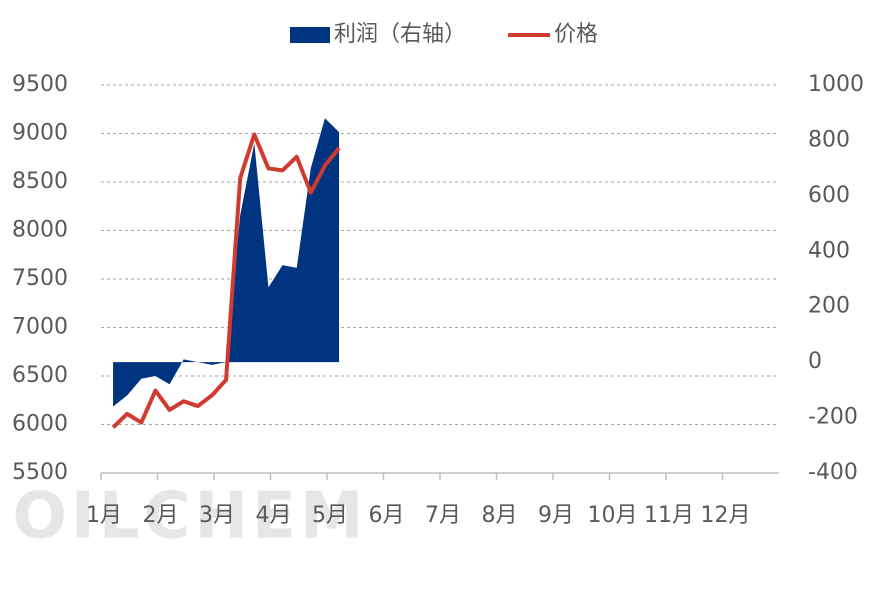 The width and height of the screenshot is (886, 590). I want to click on y2-tick-label: -400, so click(833, 472).